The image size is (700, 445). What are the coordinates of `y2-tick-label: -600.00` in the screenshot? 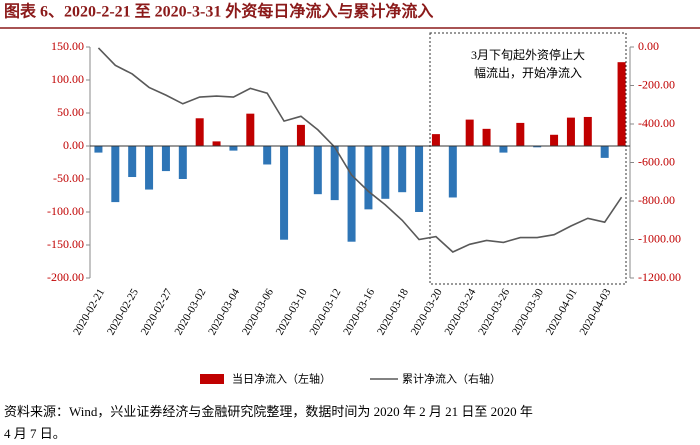 It's located at (656, 161).